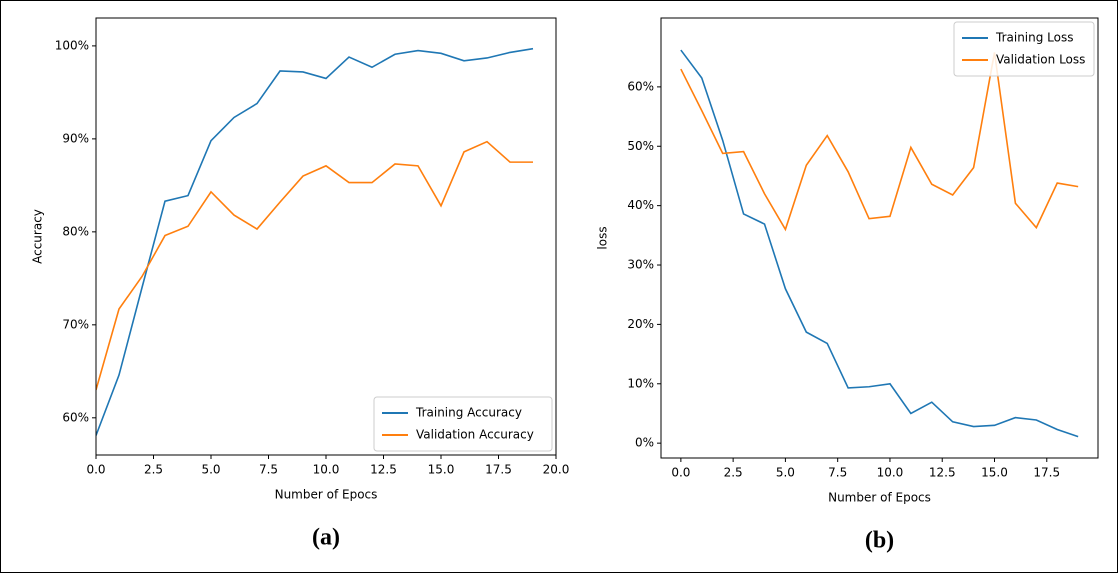 The width and height of the screenshot is (1118, 573). What do you see at coordinates (644, 443) in the screenshot?
I see `y-tick-label: 0%` at bounding box center [644, 443].